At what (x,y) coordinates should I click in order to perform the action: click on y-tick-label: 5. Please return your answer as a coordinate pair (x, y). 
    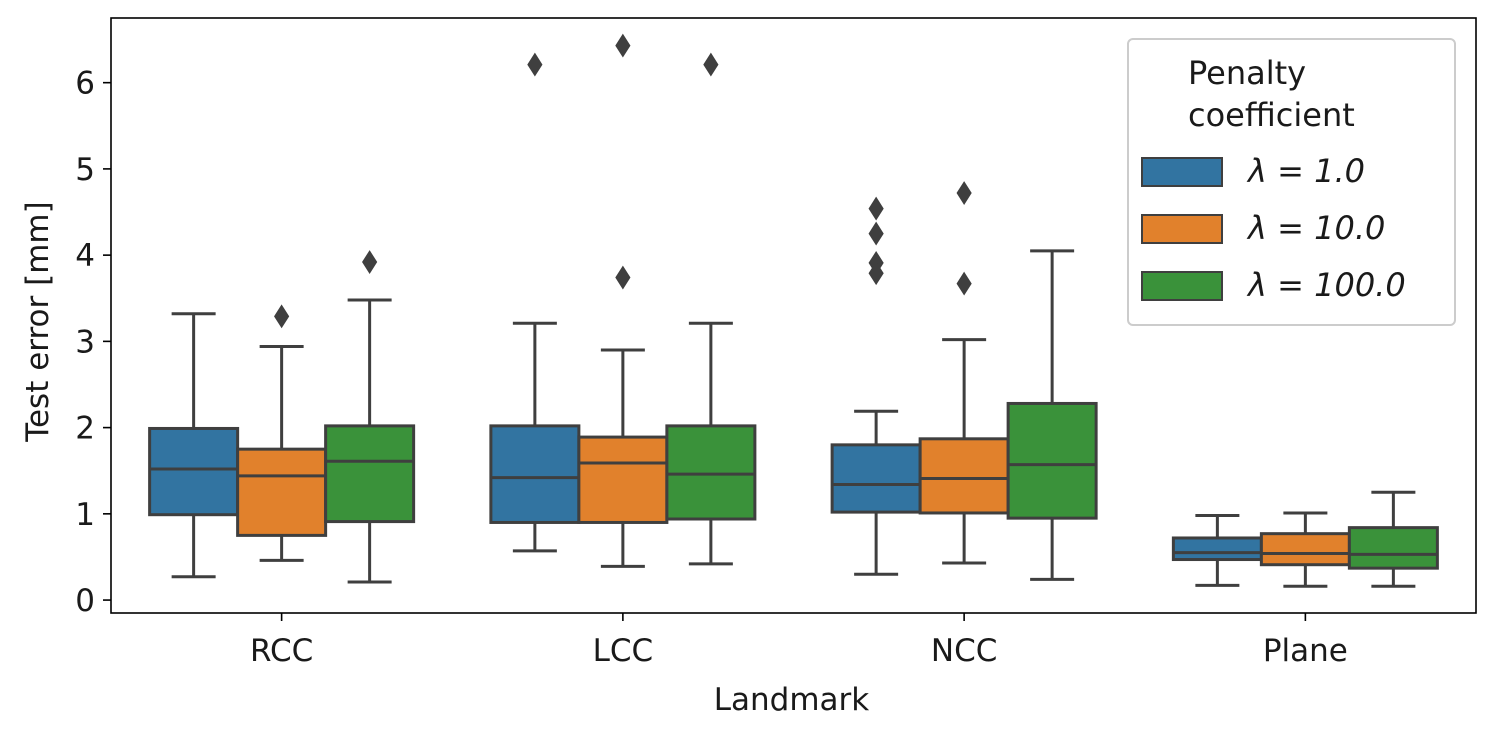
    Looking at the image, I should click on (85, 170).